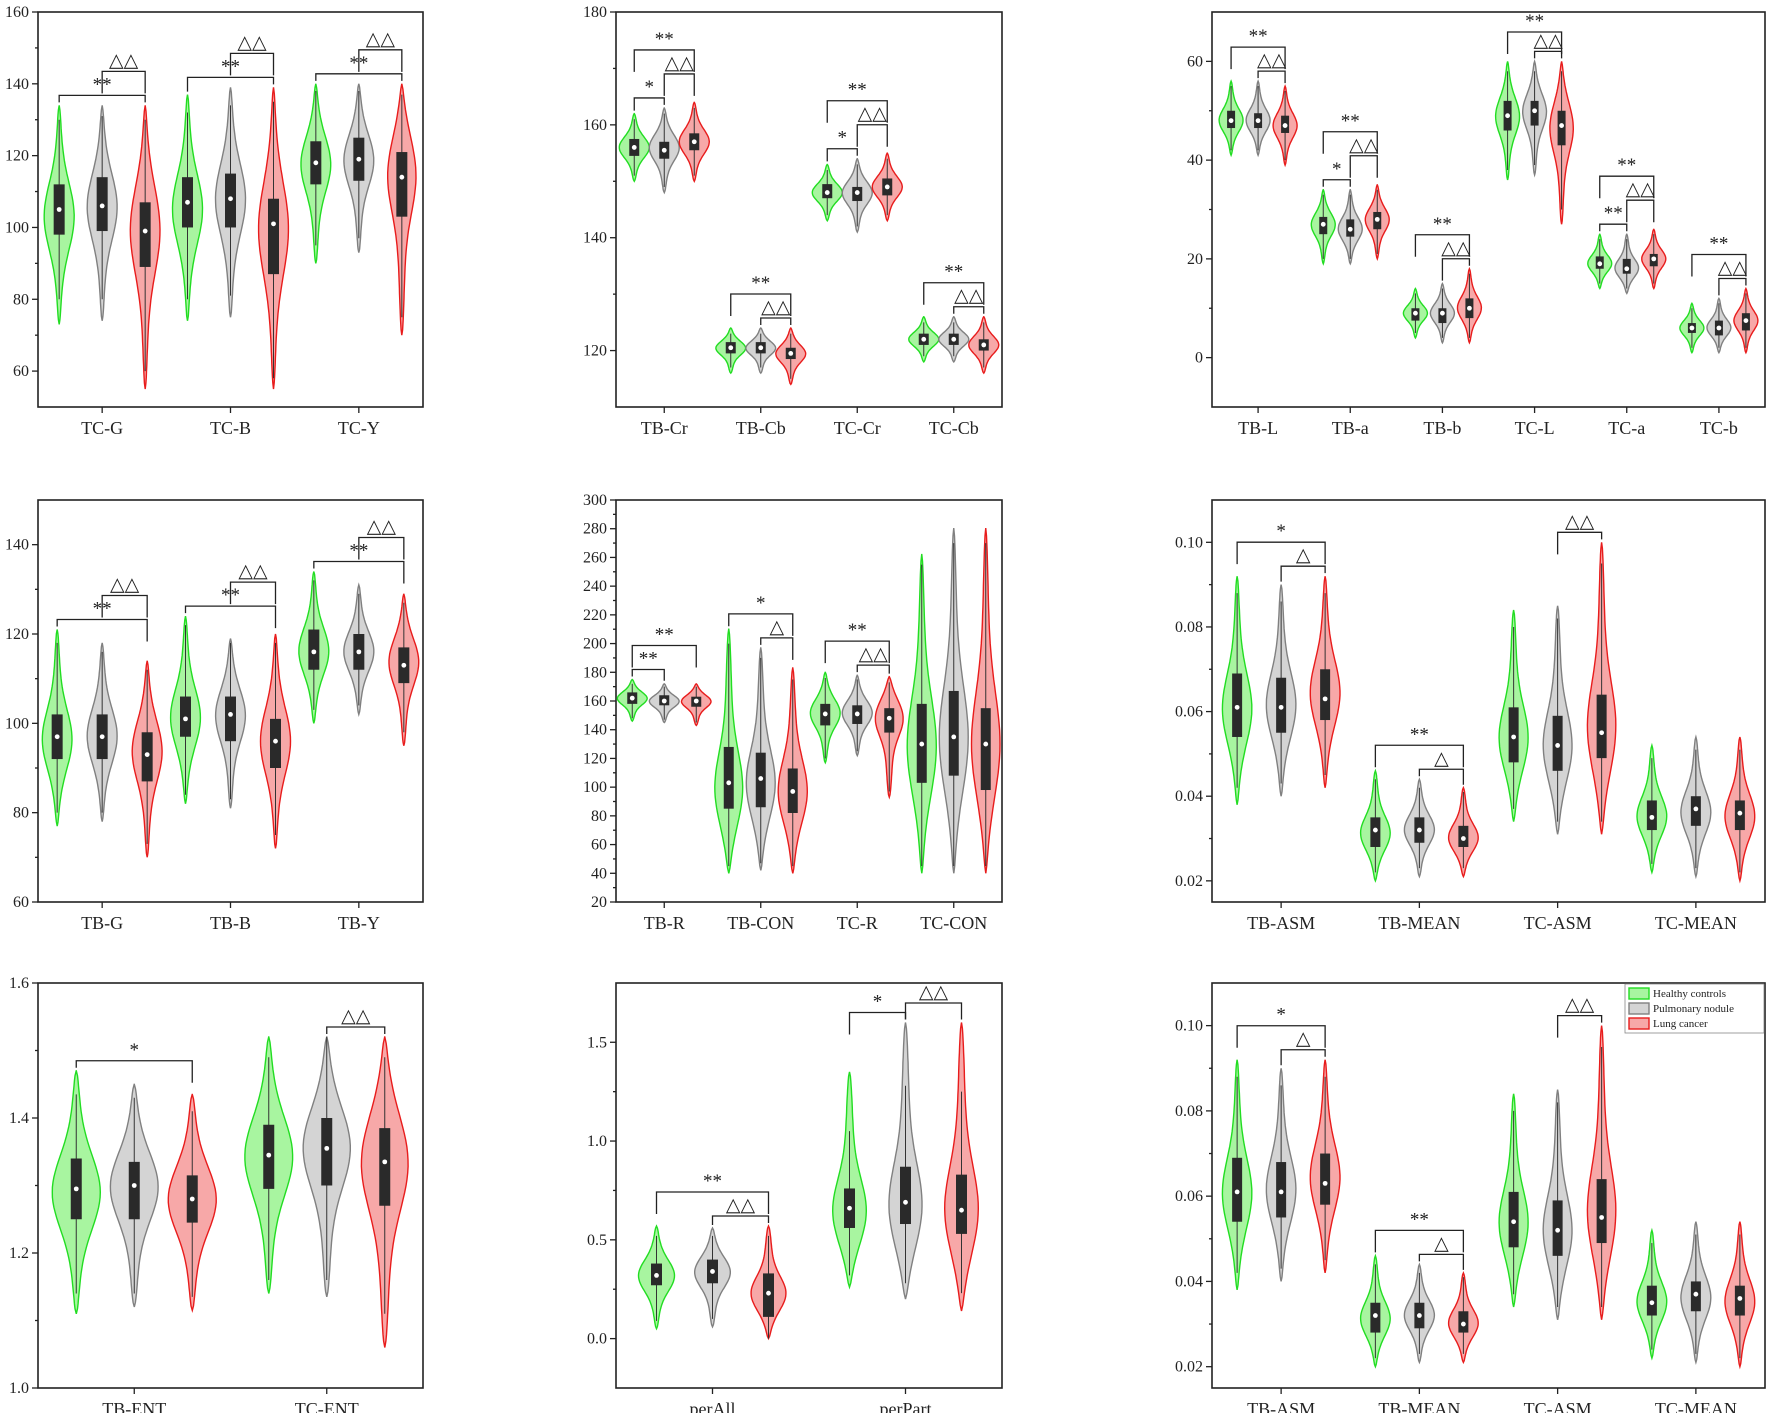  I want to click on y-tick-label: 140, so click(17, 84).